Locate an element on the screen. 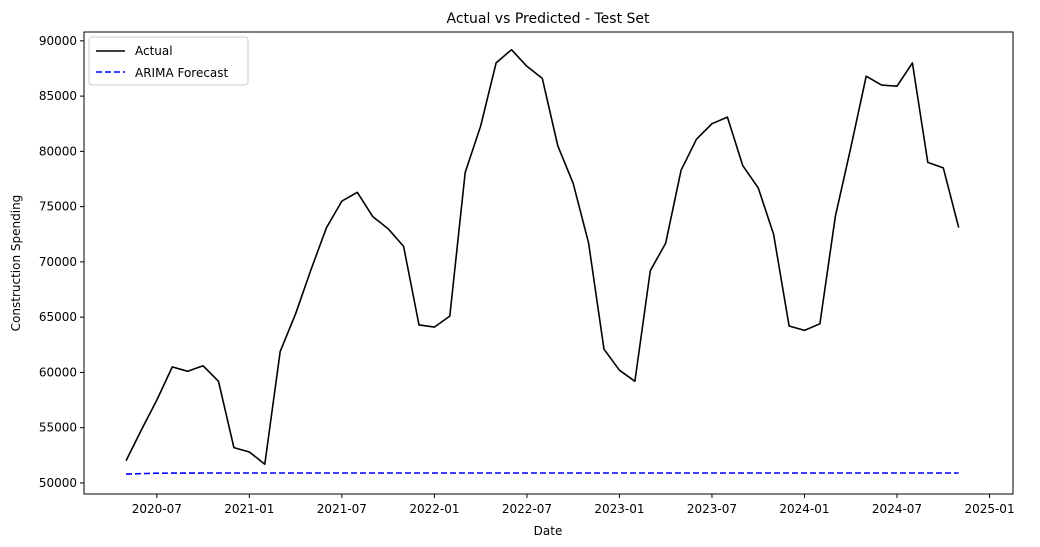 This screenshot has width=1040, height=547. x-tick-label: 2022-01 is located at coordinates (434, 509).